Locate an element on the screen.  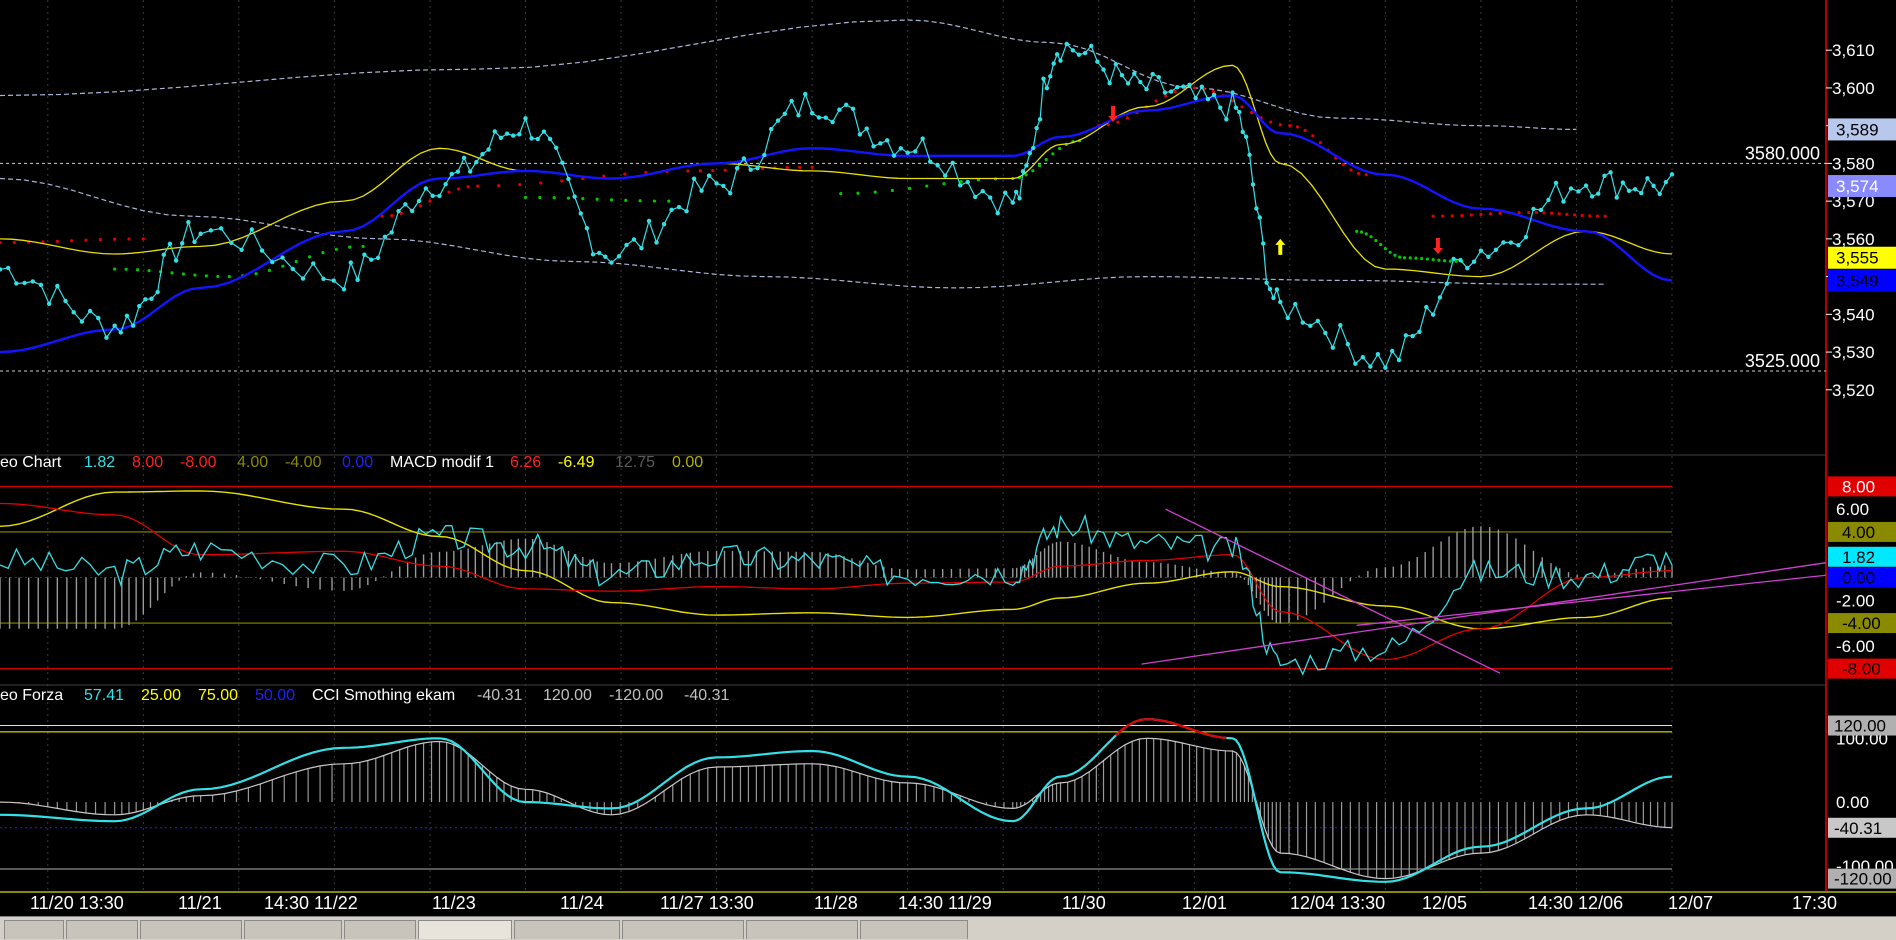
price-badge-label: 3,555 is located at coordinates (1857, 258).